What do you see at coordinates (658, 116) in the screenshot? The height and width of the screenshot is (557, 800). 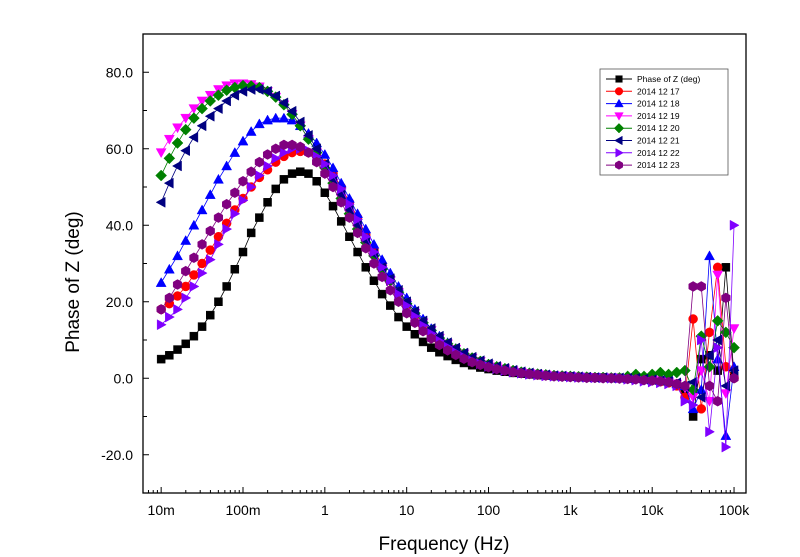 I see `legend-label: 2014 12 19` at bounding box center [658, 116].